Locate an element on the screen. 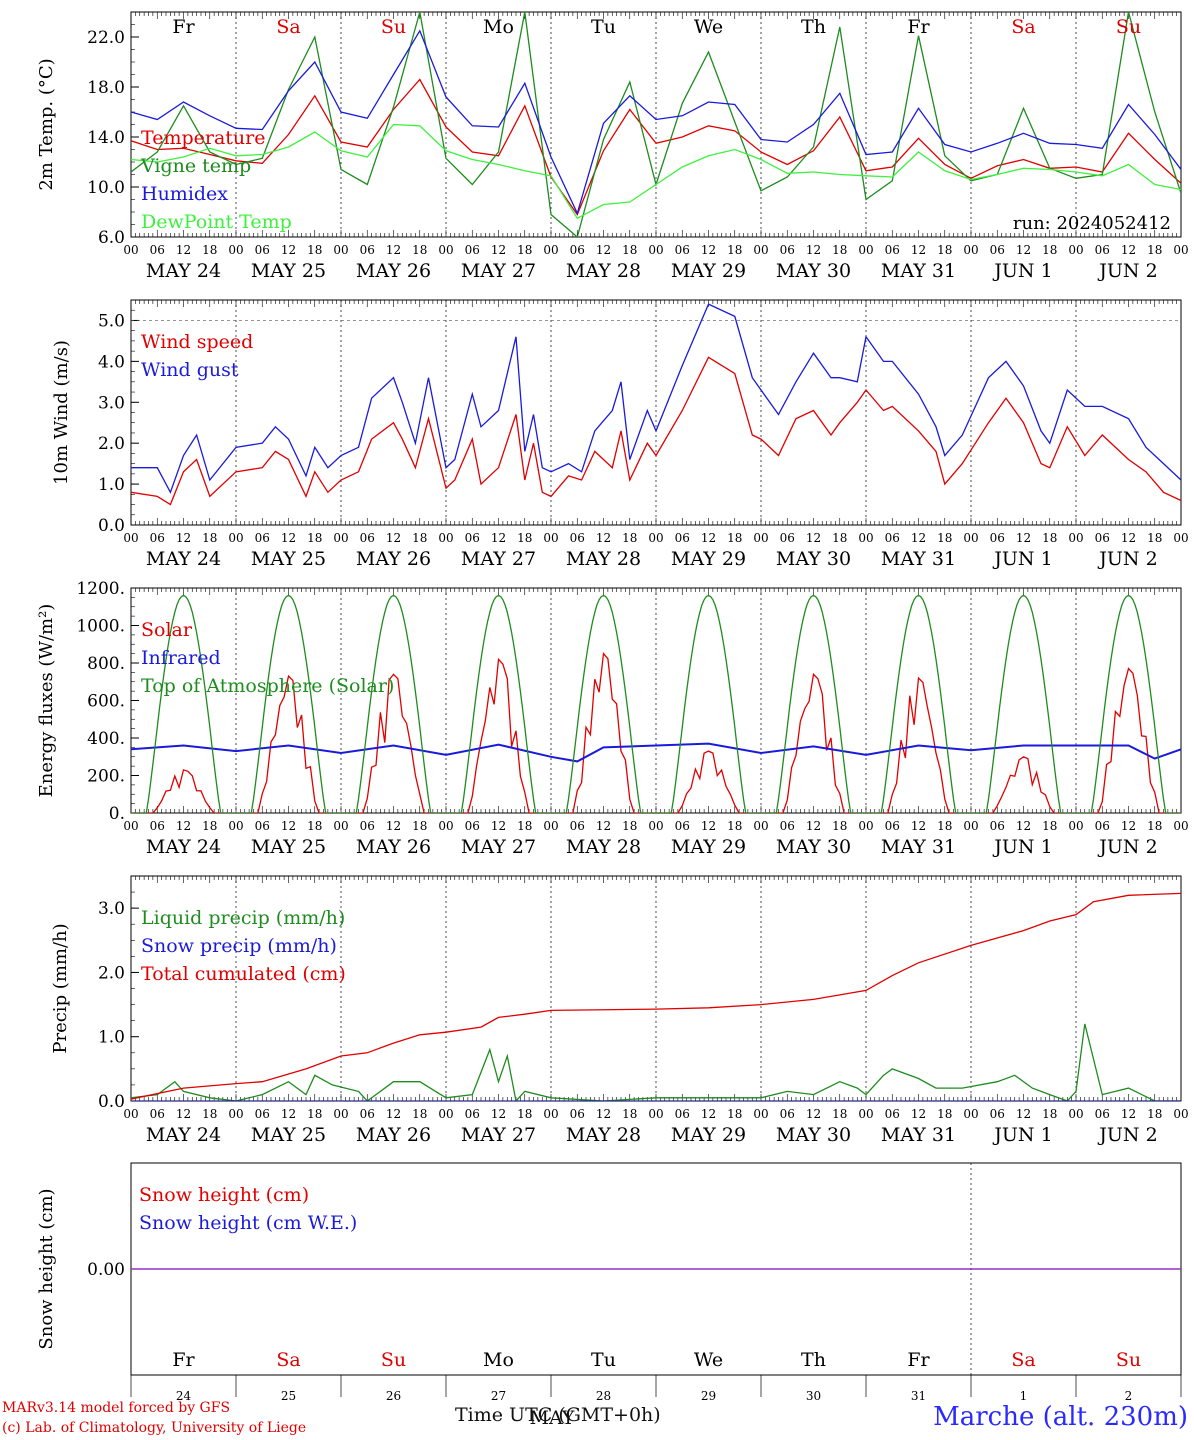 This screenshot has height=1440, width=1194. date-label: JUN 1 is located at coordinates (1022, 847).